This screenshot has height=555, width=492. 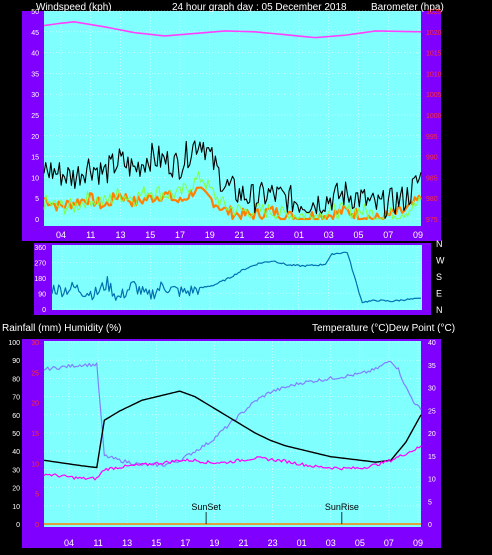 What do you see at coordinates (156, 543) in the screenshot?
I see `bottom-x-tick: 15` at bounding box center [156, 543].